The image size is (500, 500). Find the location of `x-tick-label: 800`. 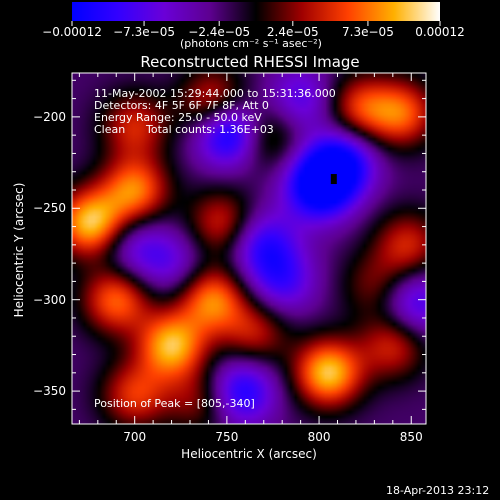

x-tick-label: 800 is located at coordinates (319, 437).